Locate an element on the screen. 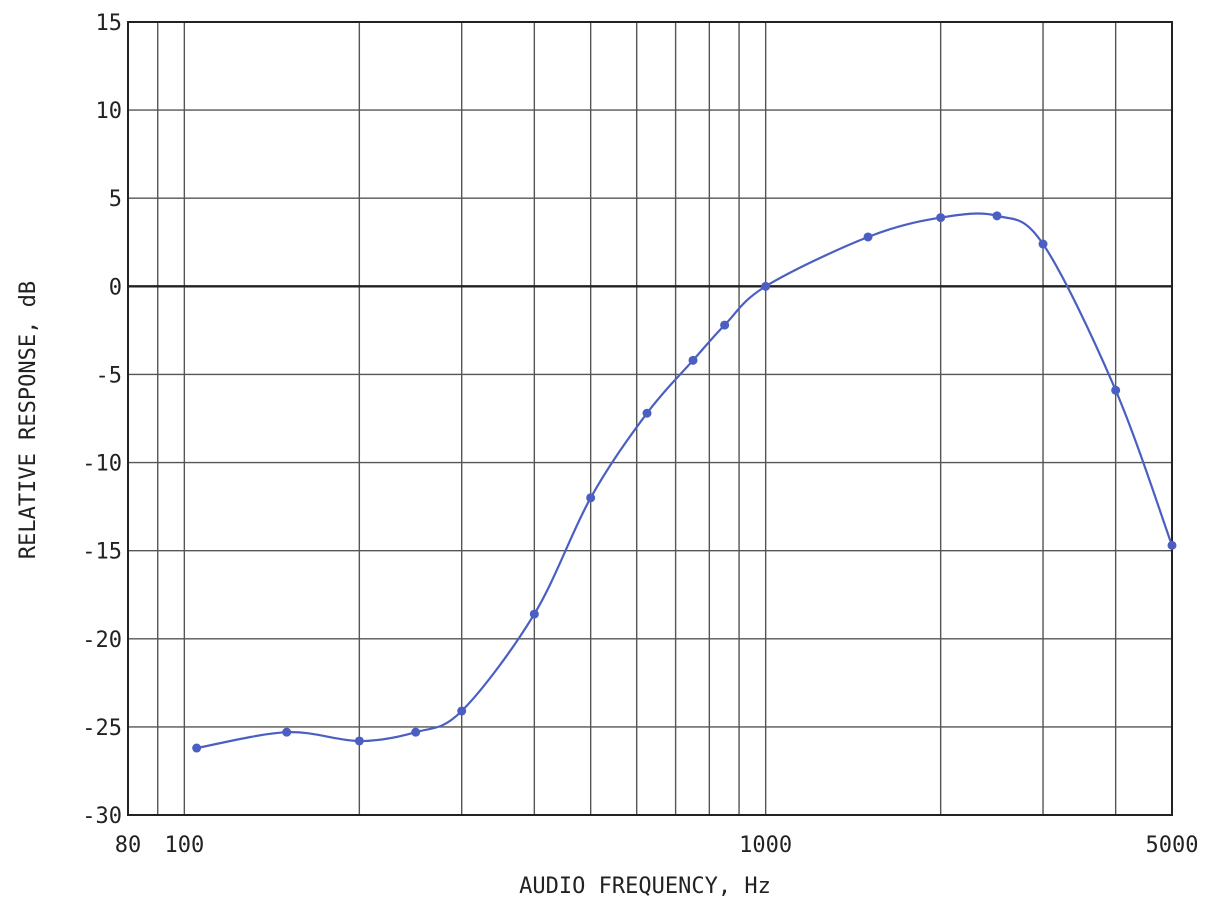 This screenshot has height=905, width=1209. y-tick-label: -20 is located at coordinates (102, 640).